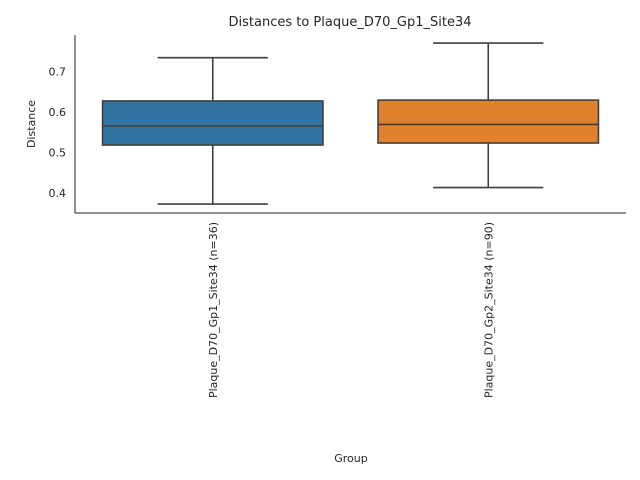 This screenshot has width=640, height=480. I want to click on y-ticks: 0.4 0.5 0.6 0.7, so click(58, 132).